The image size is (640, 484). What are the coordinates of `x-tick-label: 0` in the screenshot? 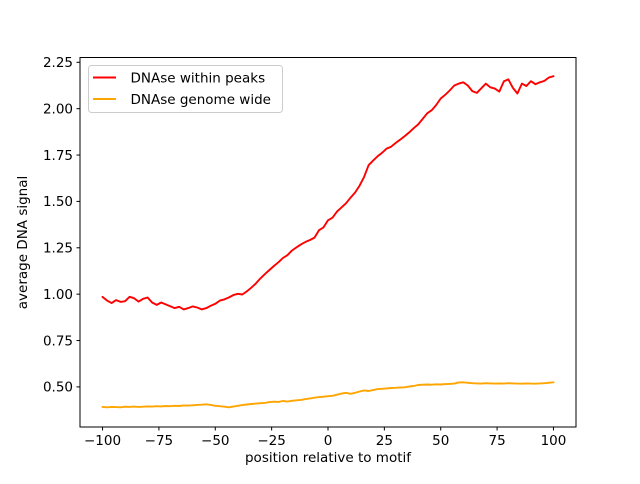 It's located at (328, 441).